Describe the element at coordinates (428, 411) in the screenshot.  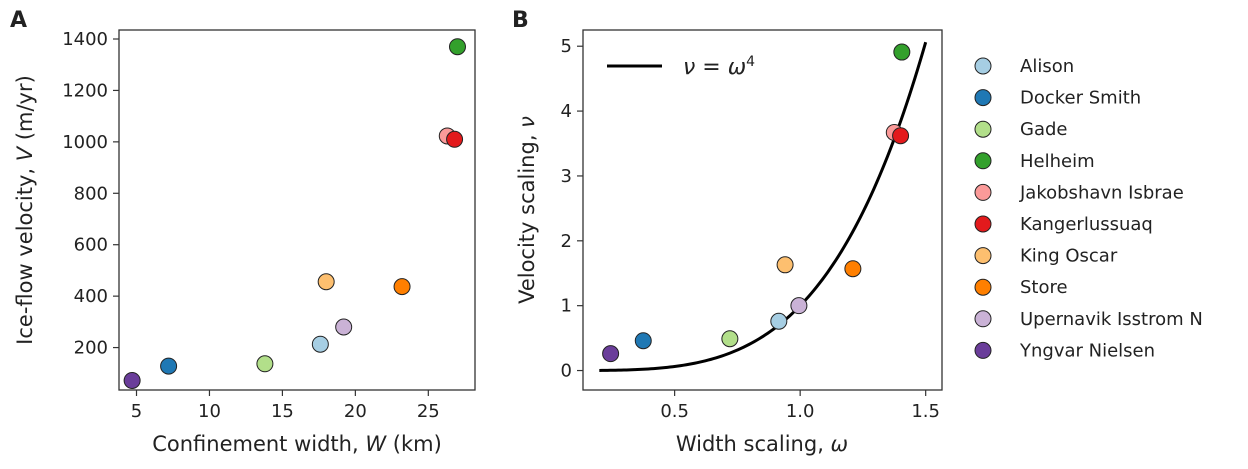
I see `x-tick-label: 25` at that location.